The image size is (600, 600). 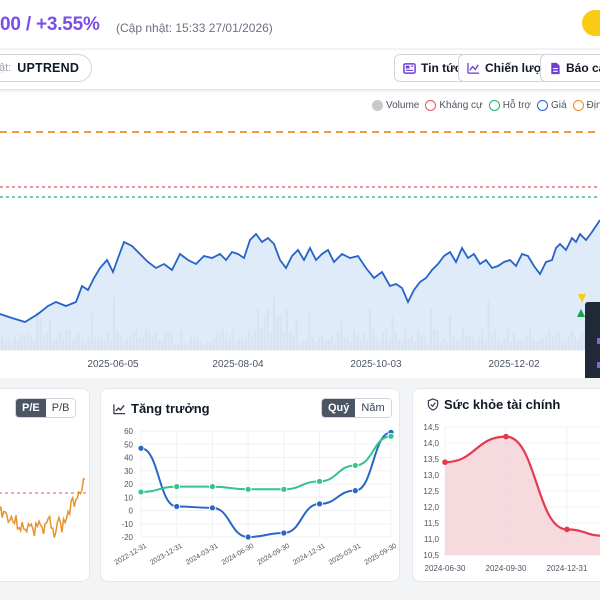 What do you see at coordinates (431, 507) in the screenshot?
I see `y-tick: 12,0` at bounding box center [431, 507].